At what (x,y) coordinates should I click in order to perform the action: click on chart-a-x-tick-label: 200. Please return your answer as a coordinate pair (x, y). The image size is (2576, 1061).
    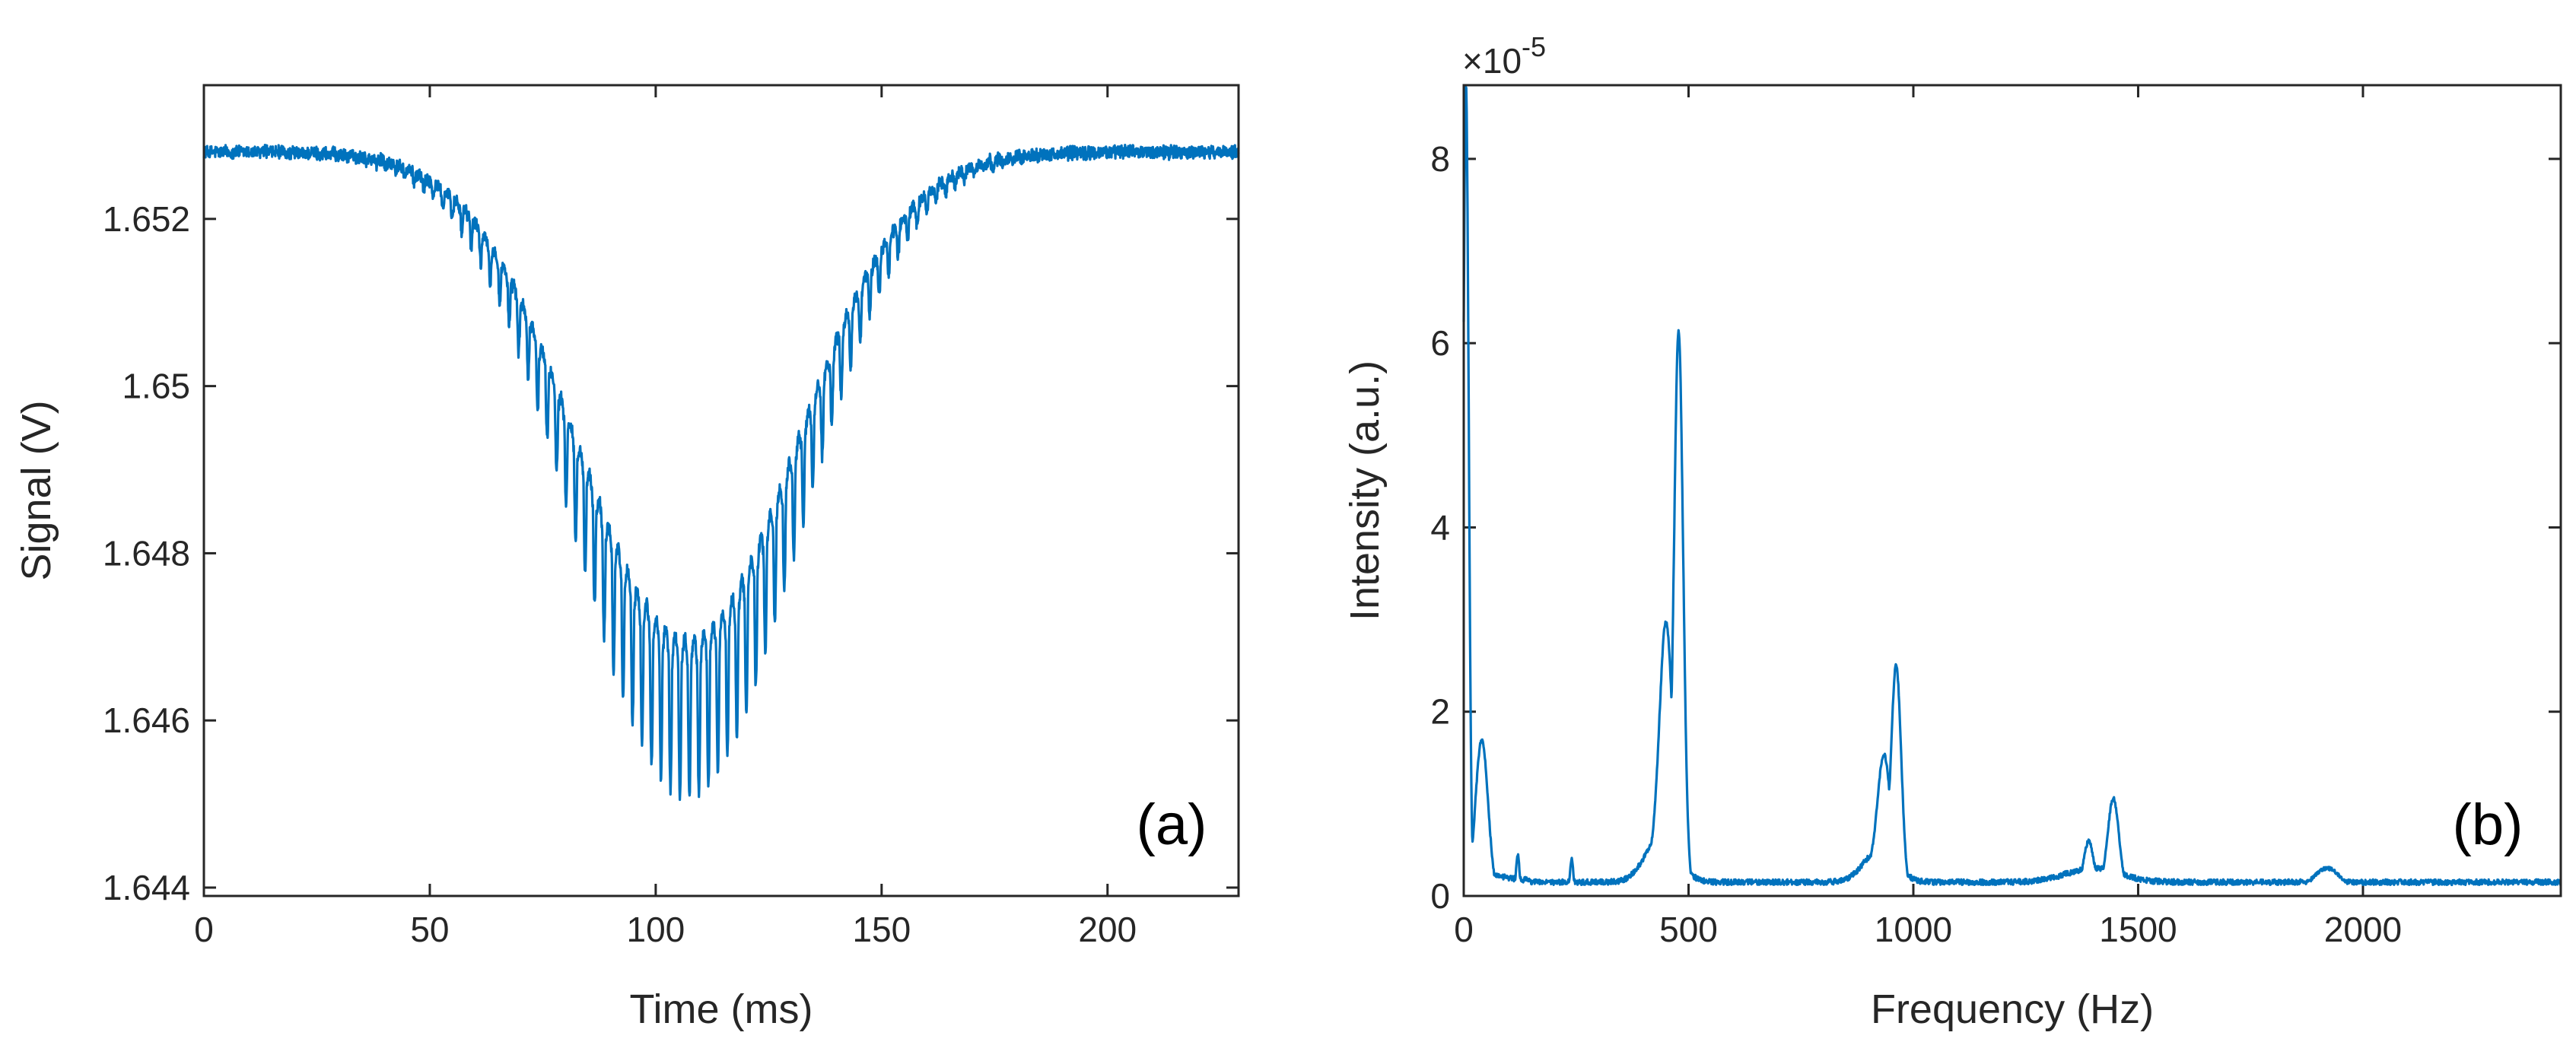
    Looking at the image, I should click on (1107, 929).